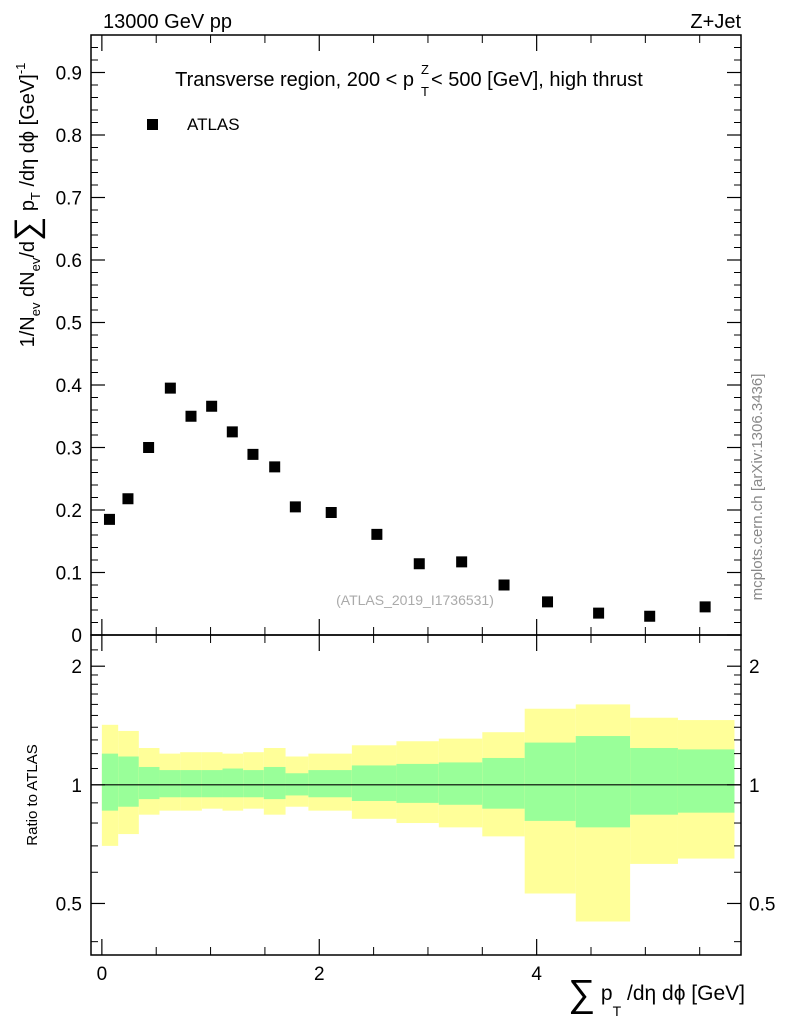 This screenshot has height=1024, width=786. What do you see at coordinates (537, 80) in the screenshot?
I see `title-text-right: < 500 [GeV], high thrust` at bounding box center [537, 80].